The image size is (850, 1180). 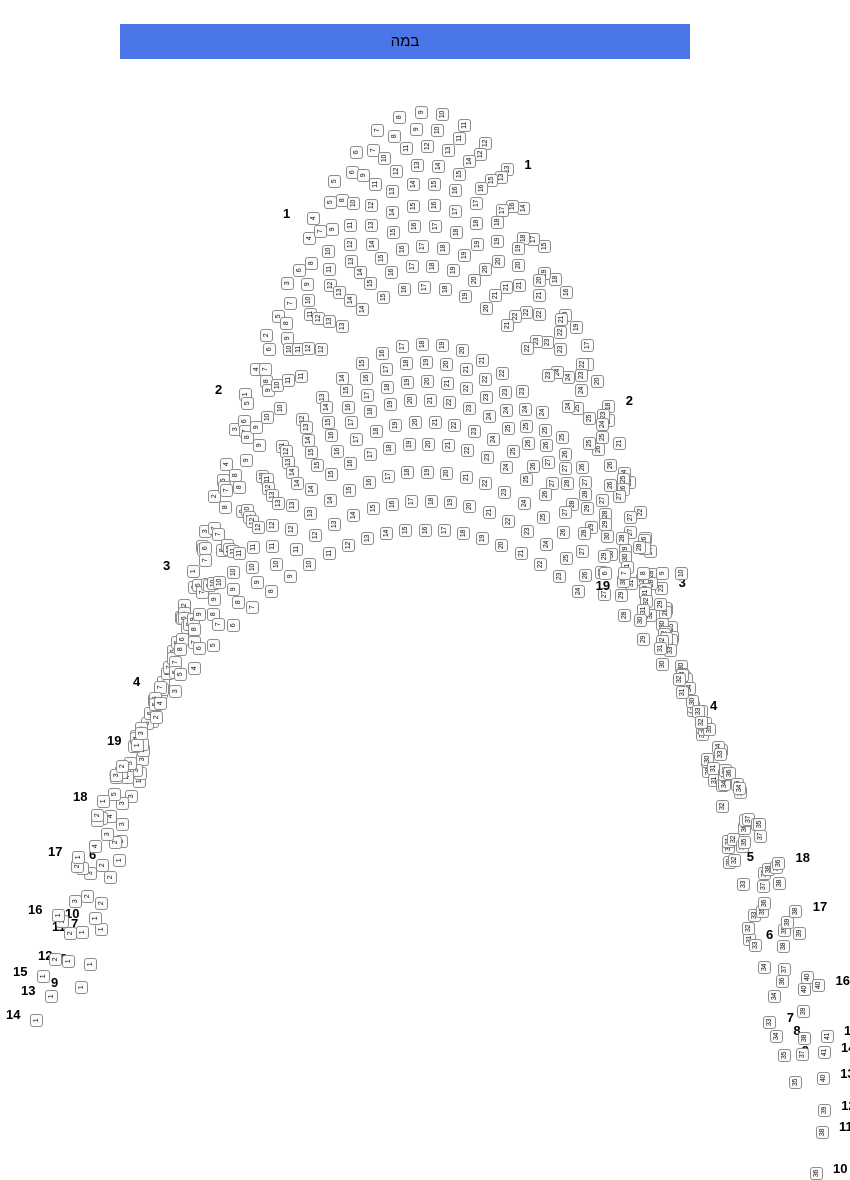 I want to click on seat: 29, so click(x=643, y=639).